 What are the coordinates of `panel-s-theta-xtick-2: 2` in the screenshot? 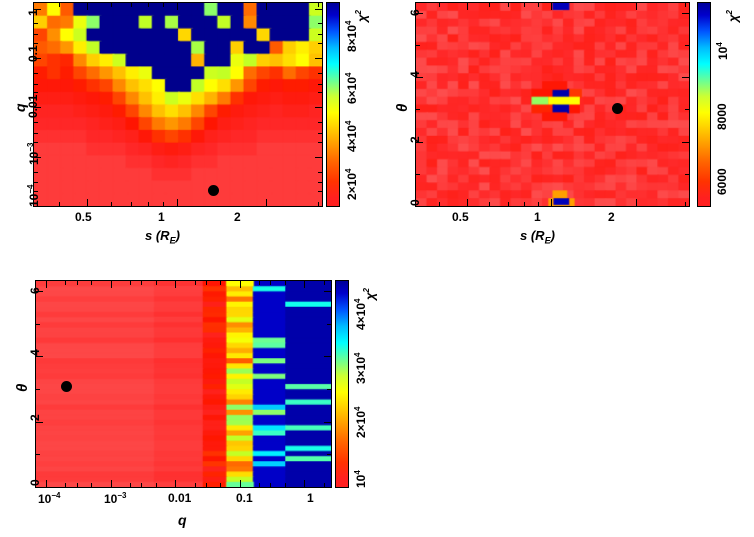 It's located at (611, 217).